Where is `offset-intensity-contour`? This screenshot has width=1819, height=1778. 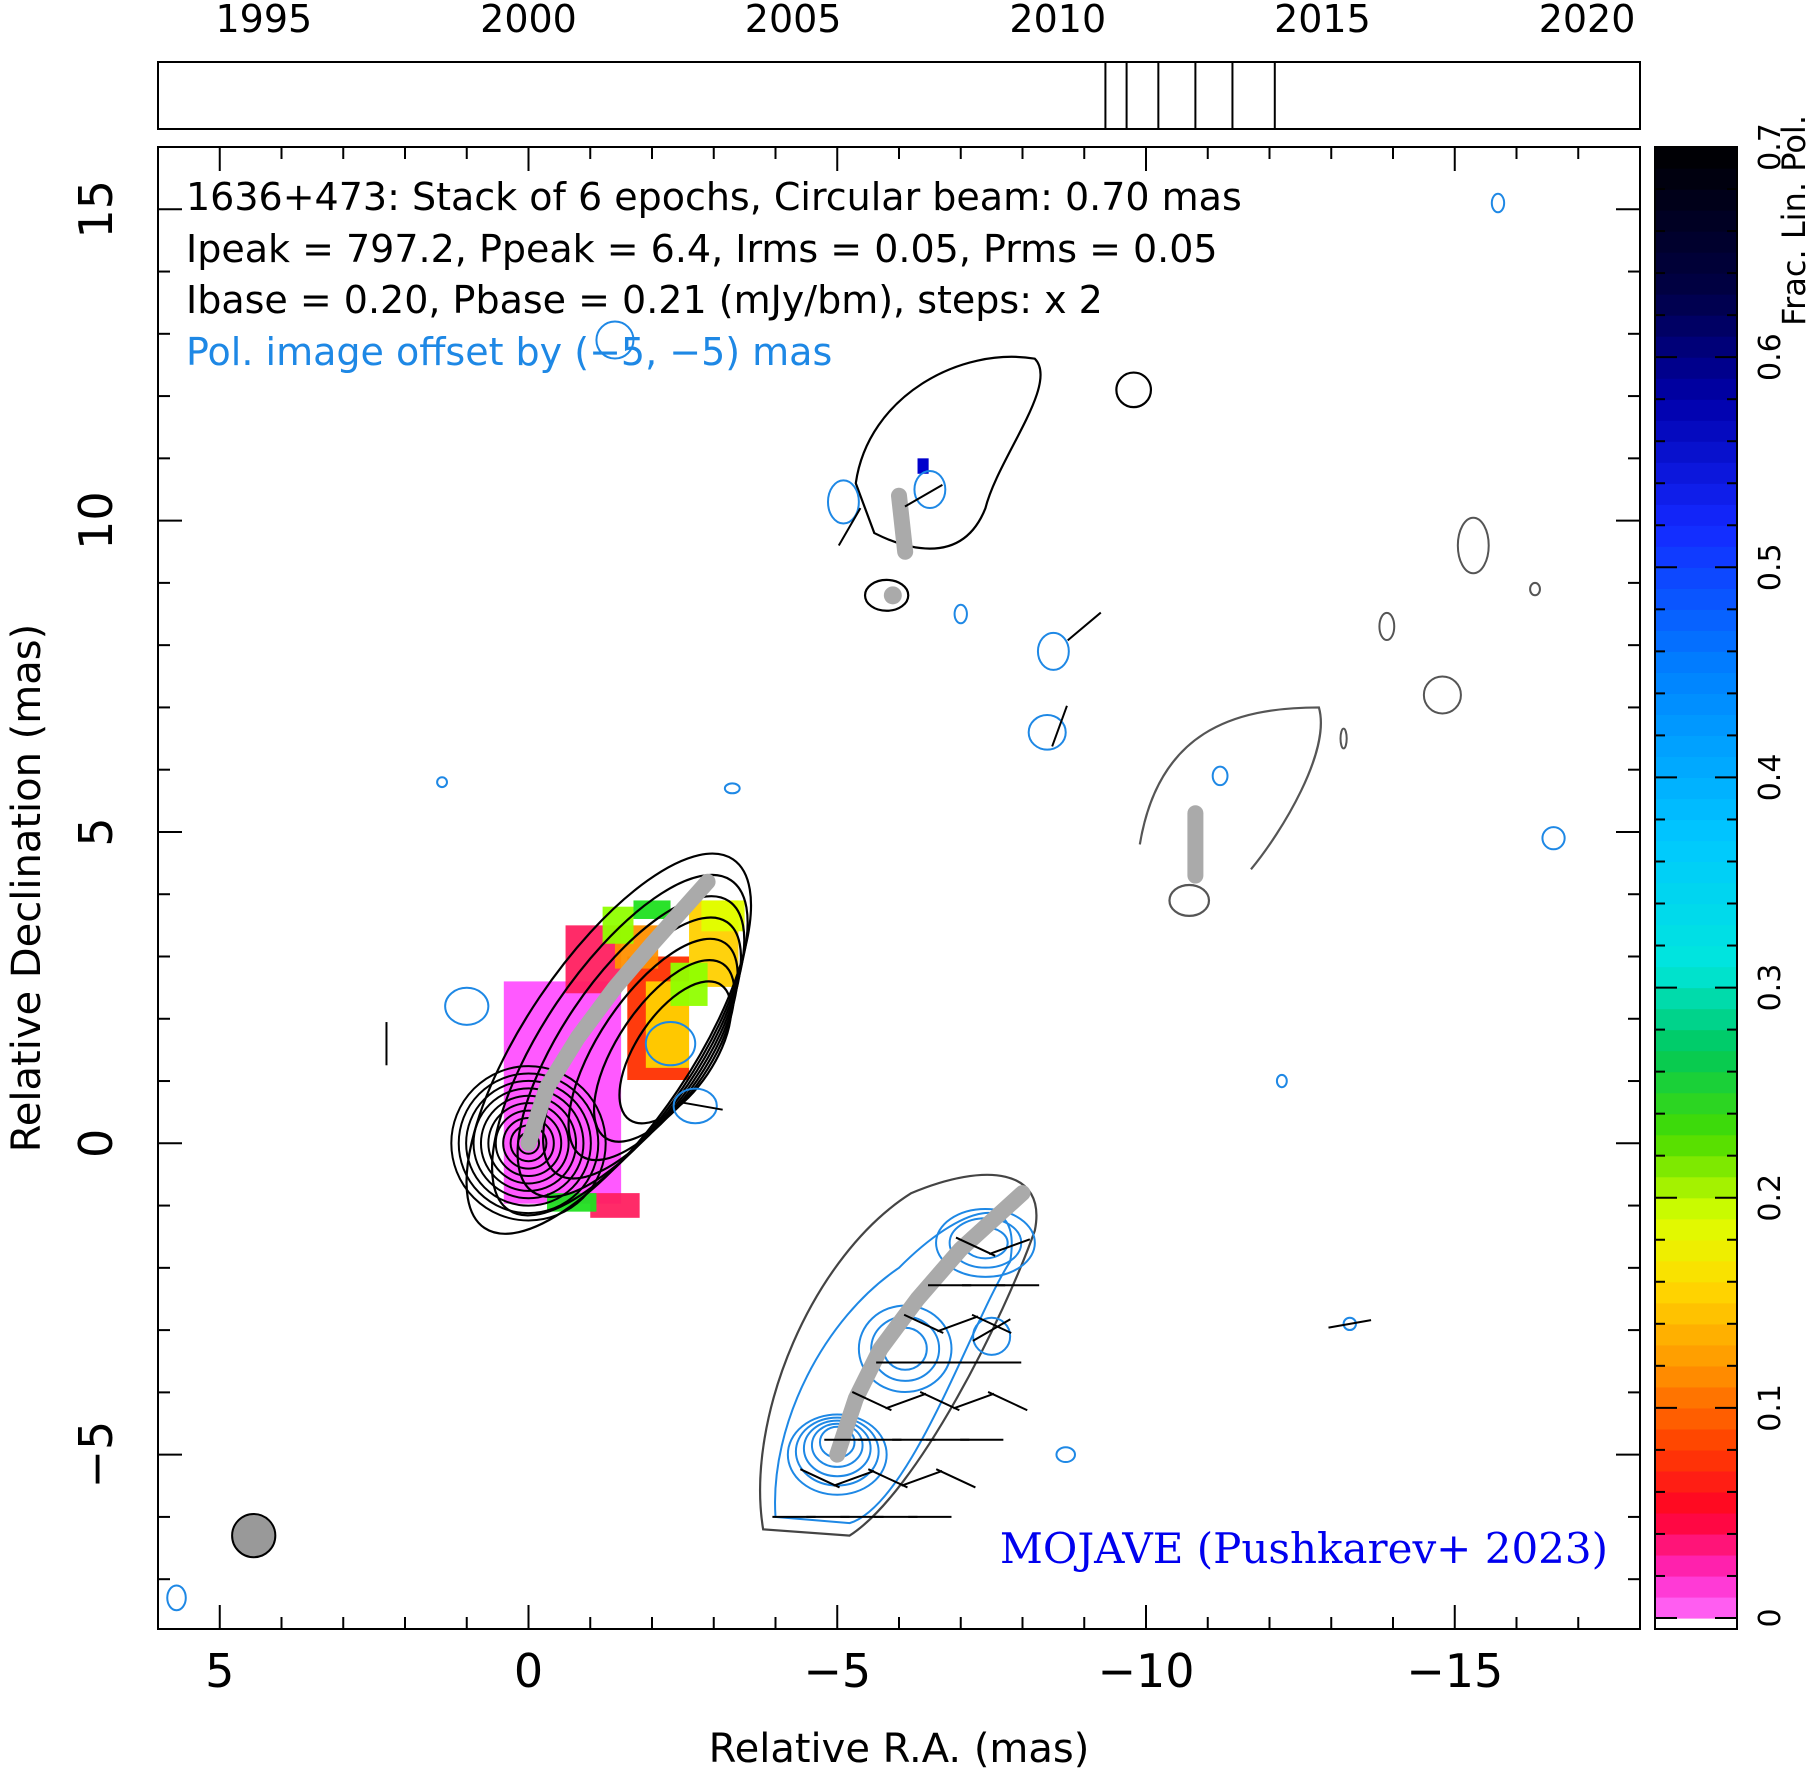 offset-intensity-contour is located at coordinates (898, 1355).